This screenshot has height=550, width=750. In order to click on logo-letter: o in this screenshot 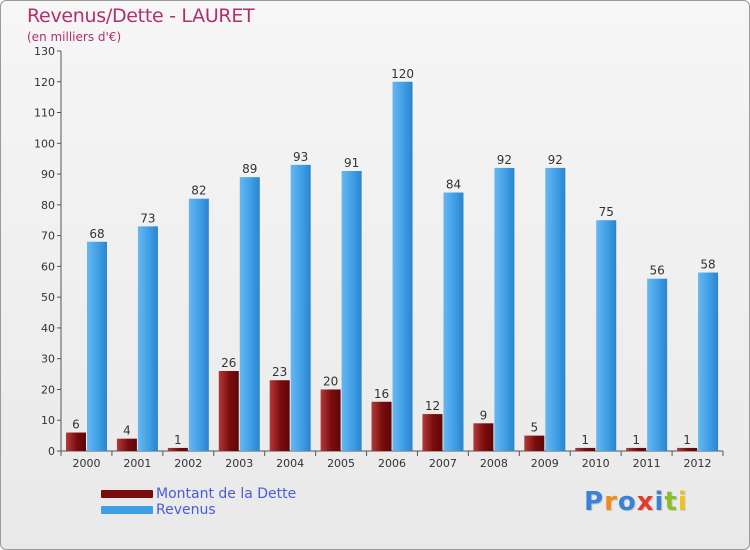, I will do `click(627, 502)`.